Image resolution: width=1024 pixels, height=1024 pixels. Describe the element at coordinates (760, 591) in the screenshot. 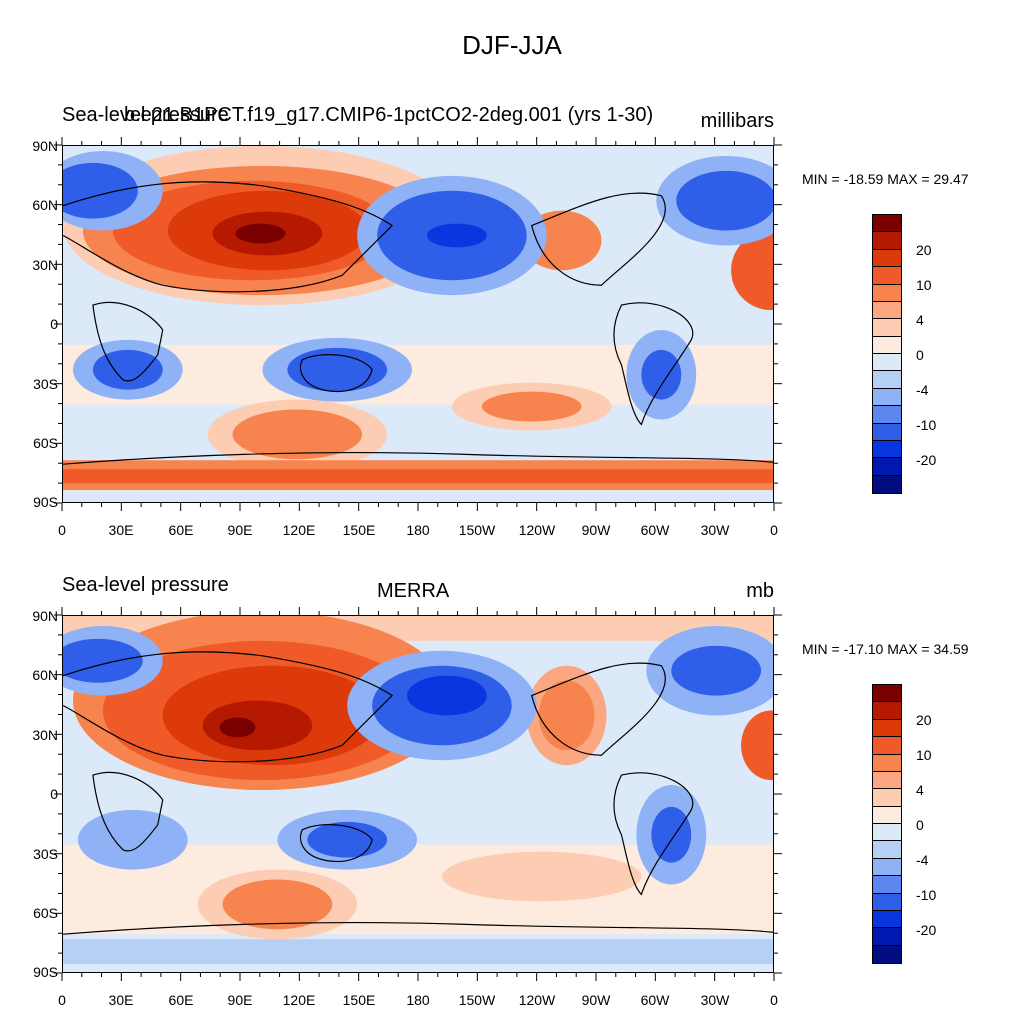

I see `panel-units-label: mb` at that location.